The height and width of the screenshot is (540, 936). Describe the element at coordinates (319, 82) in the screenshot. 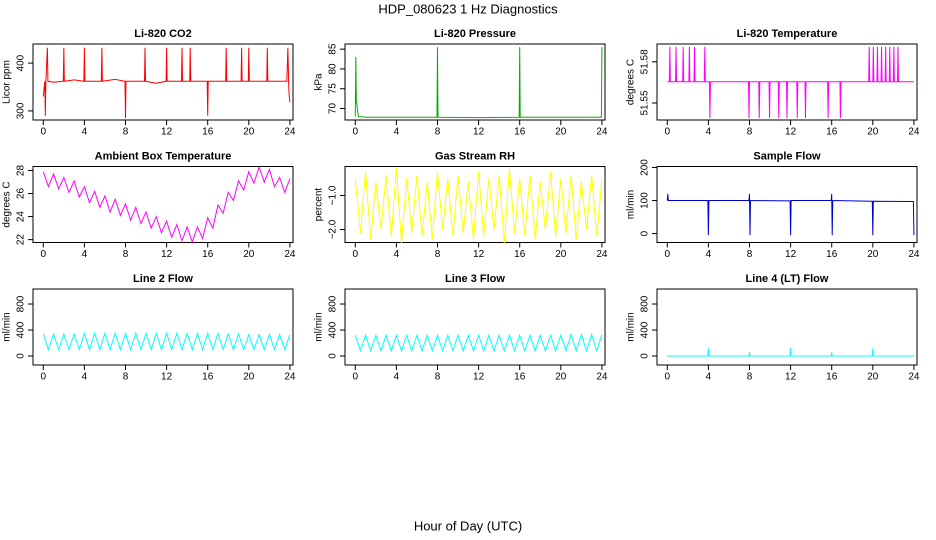

I see `y-axis-label: kPa` at that location.